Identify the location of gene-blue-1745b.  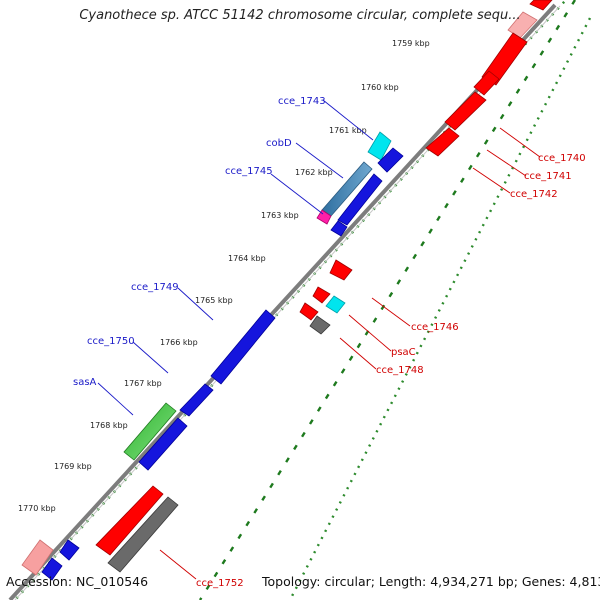
(360, 199).